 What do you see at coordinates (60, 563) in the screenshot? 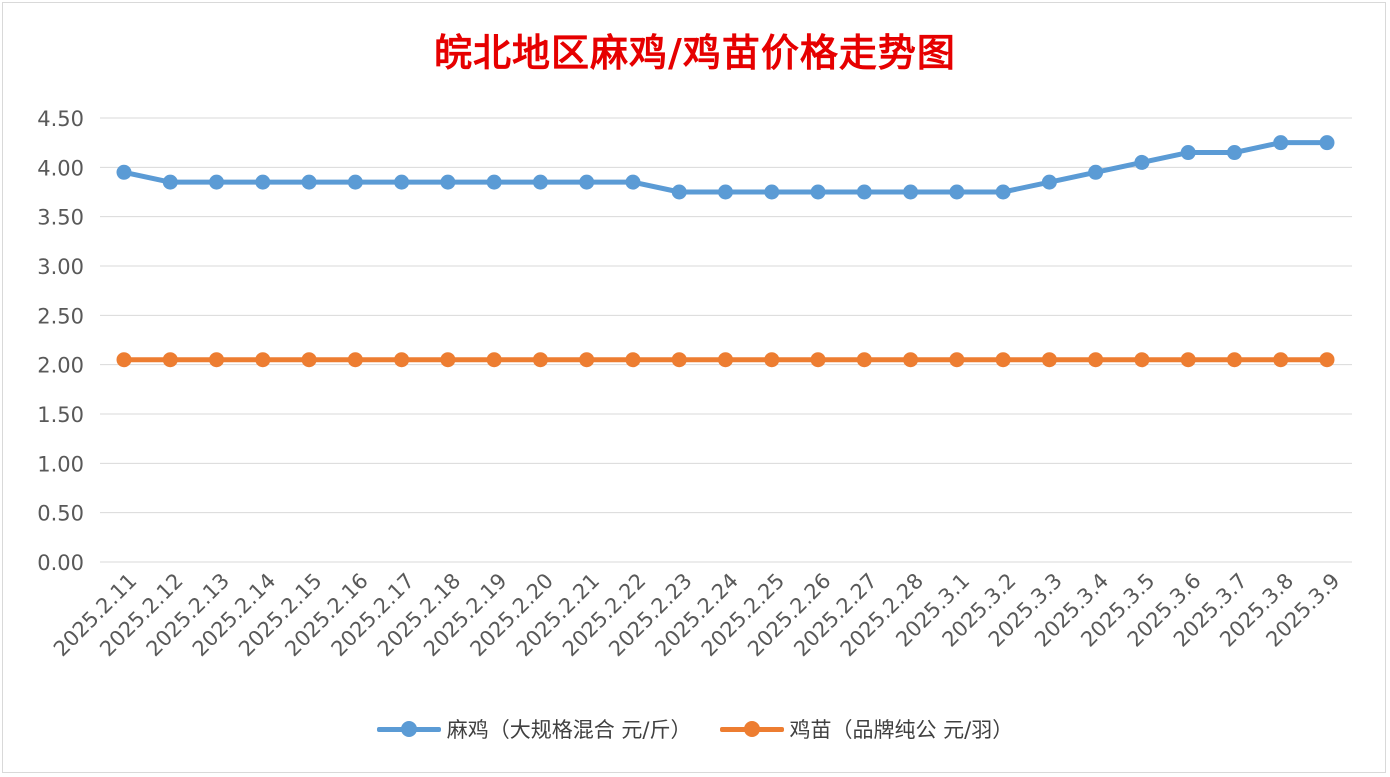
I see `y-tick-label: 0.00` at bounding box center [60, 563].